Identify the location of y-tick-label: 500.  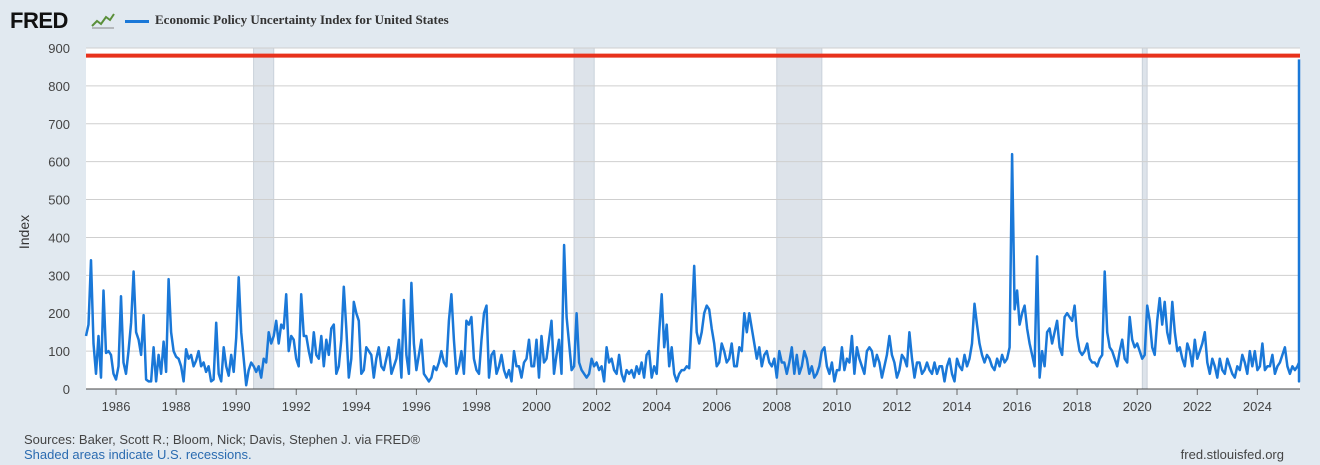
(59, 200).